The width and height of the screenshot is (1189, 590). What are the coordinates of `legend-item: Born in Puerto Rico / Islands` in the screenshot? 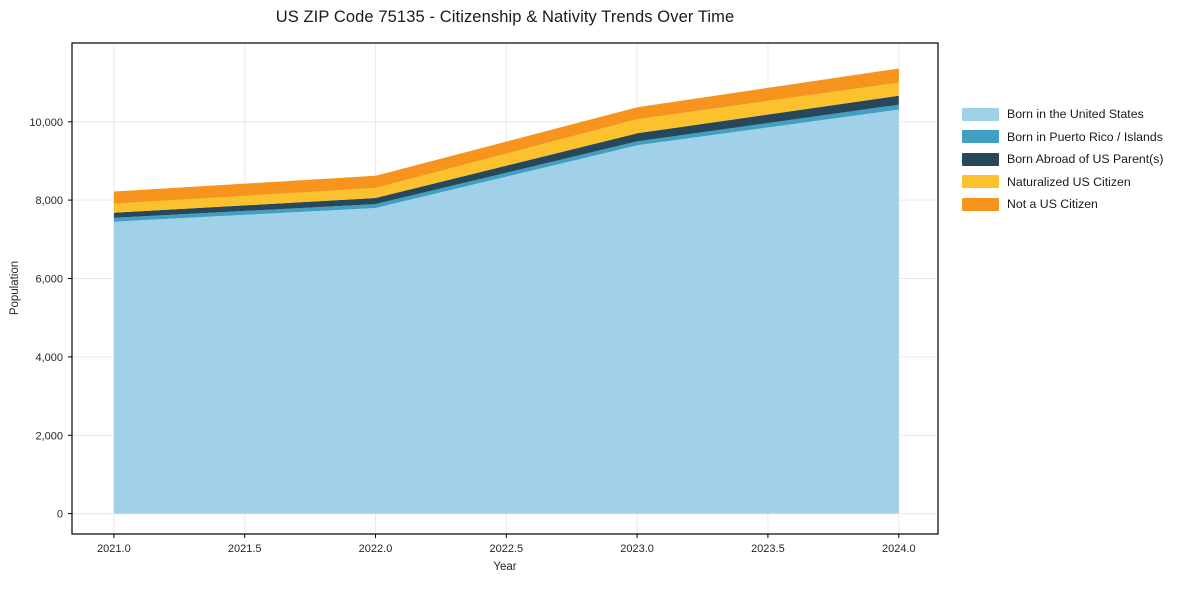 It's located at (1063, 137).